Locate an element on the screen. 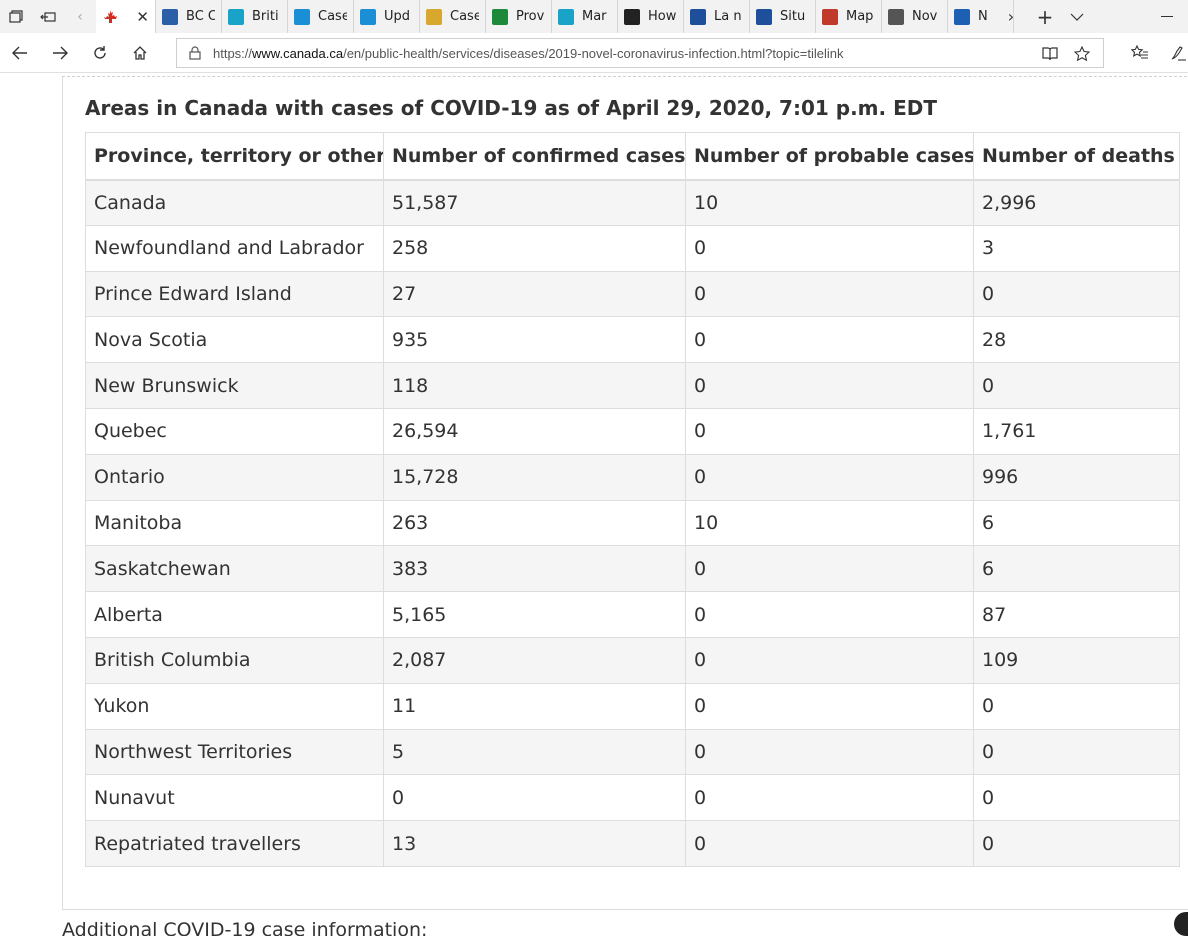  browser-tab: Nov is located at coordinates (915, 16).